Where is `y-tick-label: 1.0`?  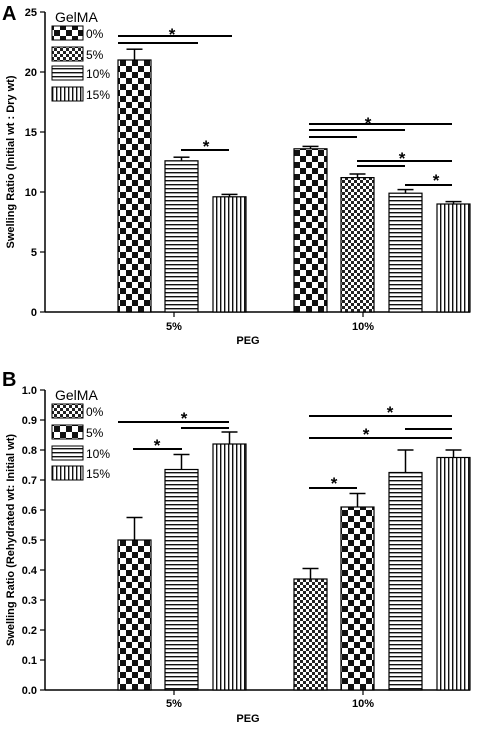 y-tick-label: 1.0 is located at coordinates (29, 391).